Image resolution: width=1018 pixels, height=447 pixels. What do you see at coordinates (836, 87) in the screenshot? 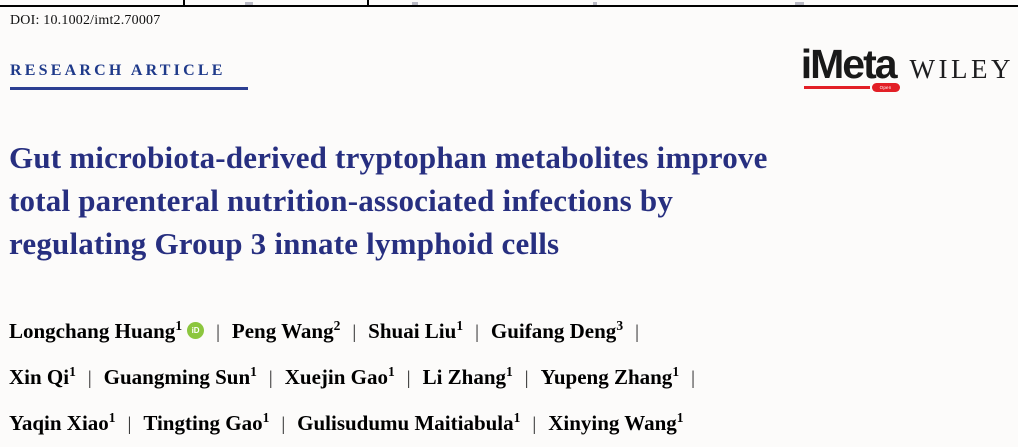
I see `imeta-logo-underline` at bounding box center [836, 87].